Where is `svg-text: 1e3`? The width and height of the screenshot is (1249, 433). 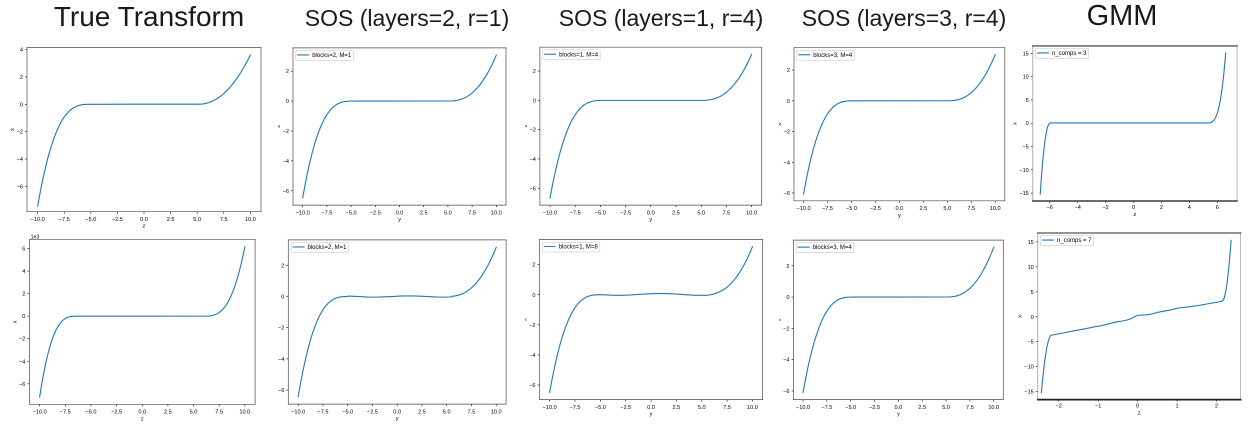 svg-text: 1e3 is located at coordinates (35, 238).